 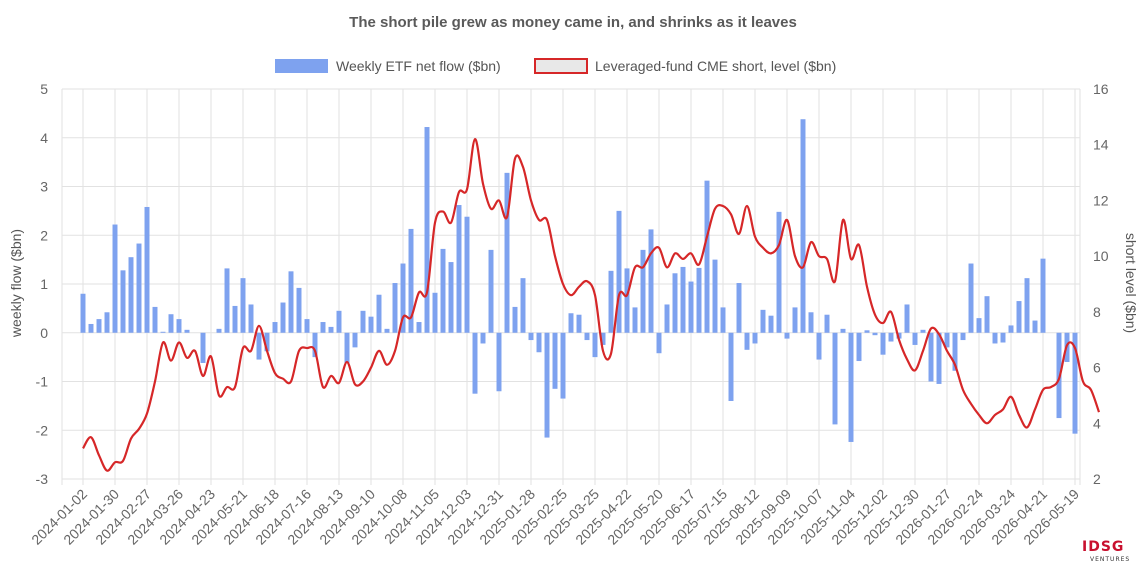 I want to click on legend-bar-label: Weekly ETF net flow ($bn), so click(x=418, y=66).